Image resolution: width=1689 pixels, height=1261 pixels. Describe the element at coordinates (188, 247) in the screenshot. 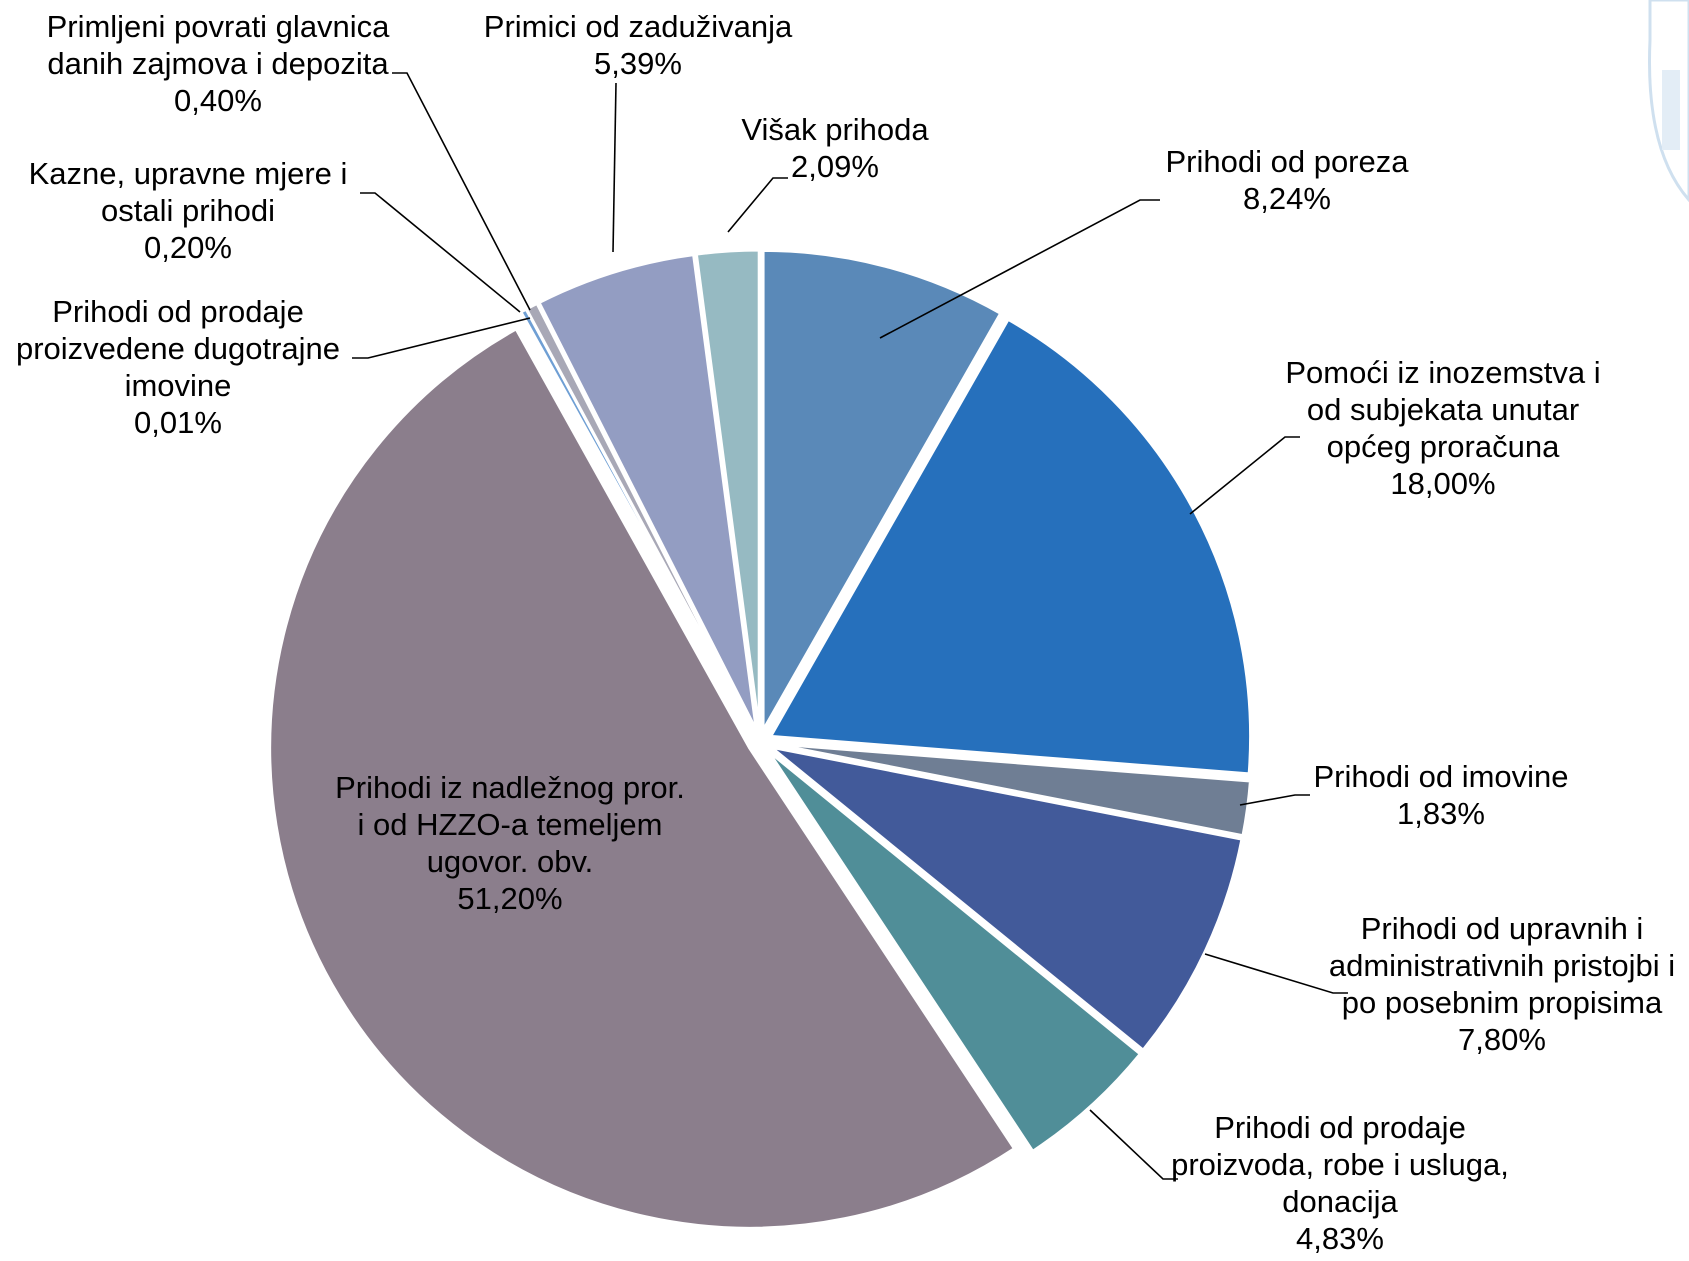

I see `data-label-percent: 0,20%` at that location.